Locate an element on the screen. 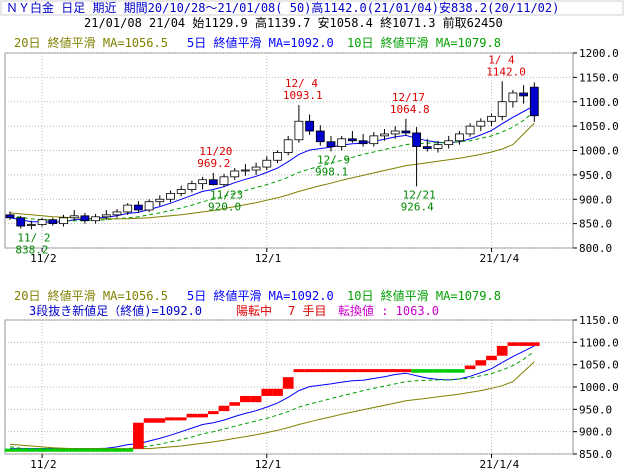 The image size is (624, 473). annotation-value: 920.0 is located at coordinates (224, 207).